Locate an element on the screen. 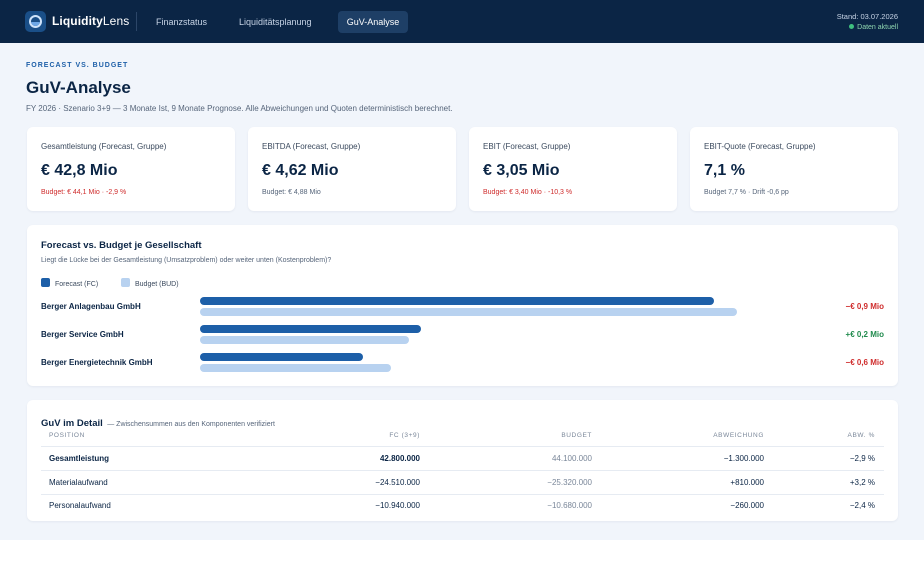  kpi-label: Gesamtleistung (Forecast, Gruppe) is located at coordinates (104, 146).